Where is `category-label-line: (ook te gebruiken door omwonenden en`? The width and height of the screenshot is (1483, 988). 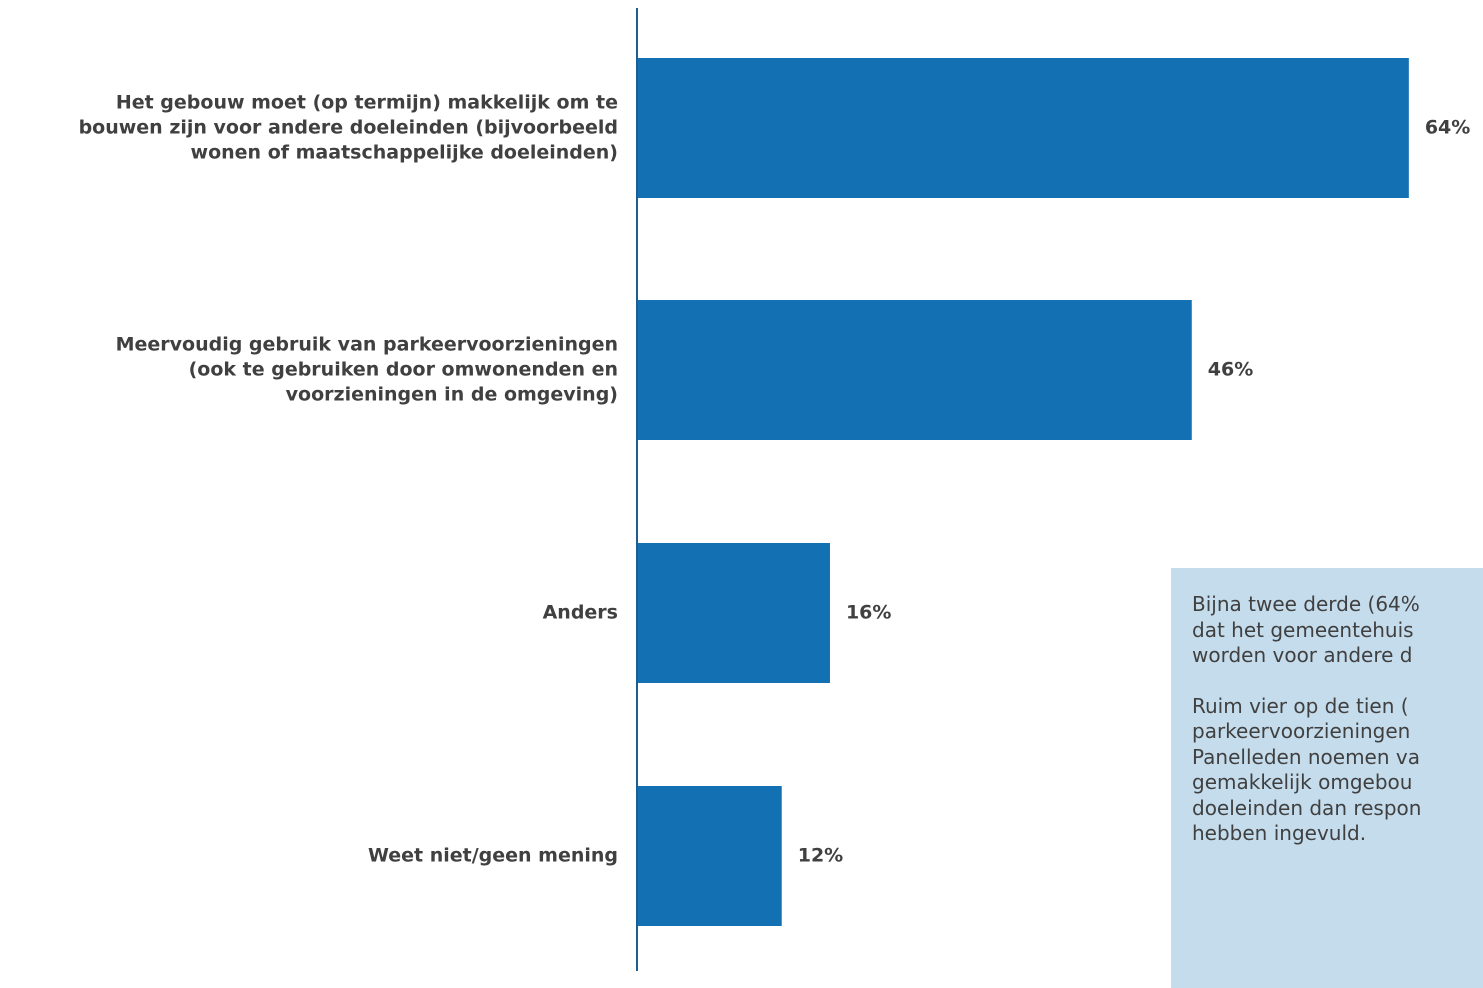 category-label-line: (ook te gebruiken door omwonenden en is located at coordinates (403, 369).